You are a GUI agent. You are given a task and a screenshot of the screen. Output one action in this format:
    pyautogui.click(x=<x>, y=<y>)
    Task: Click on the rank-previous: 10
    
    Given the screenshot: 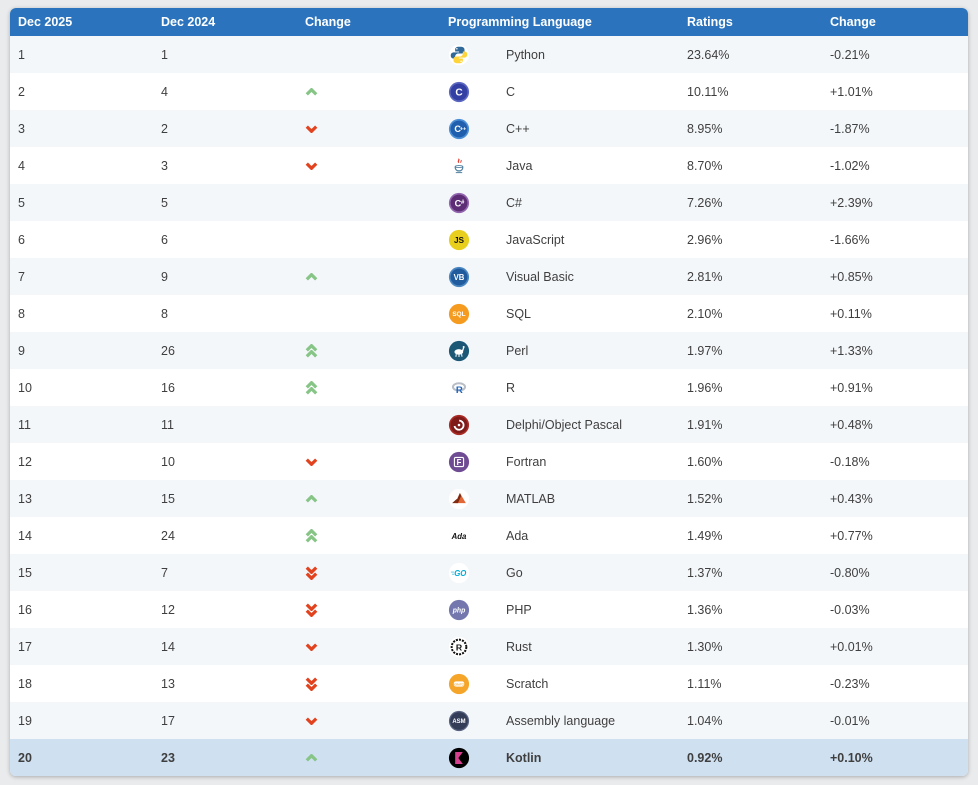 What is the action you would take?
    pyautogui.click(x=168, y=461)
    